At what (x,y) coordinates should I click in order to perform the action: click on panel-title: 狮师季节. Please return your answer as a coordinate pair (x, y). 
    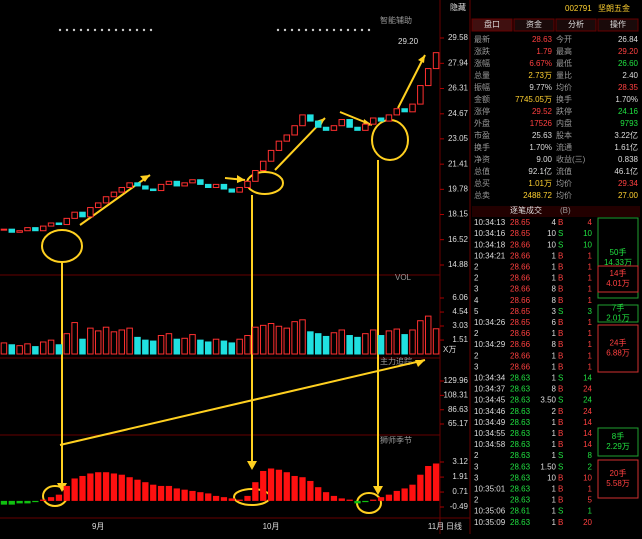
    Looking at the image, I should click on (396, 440).